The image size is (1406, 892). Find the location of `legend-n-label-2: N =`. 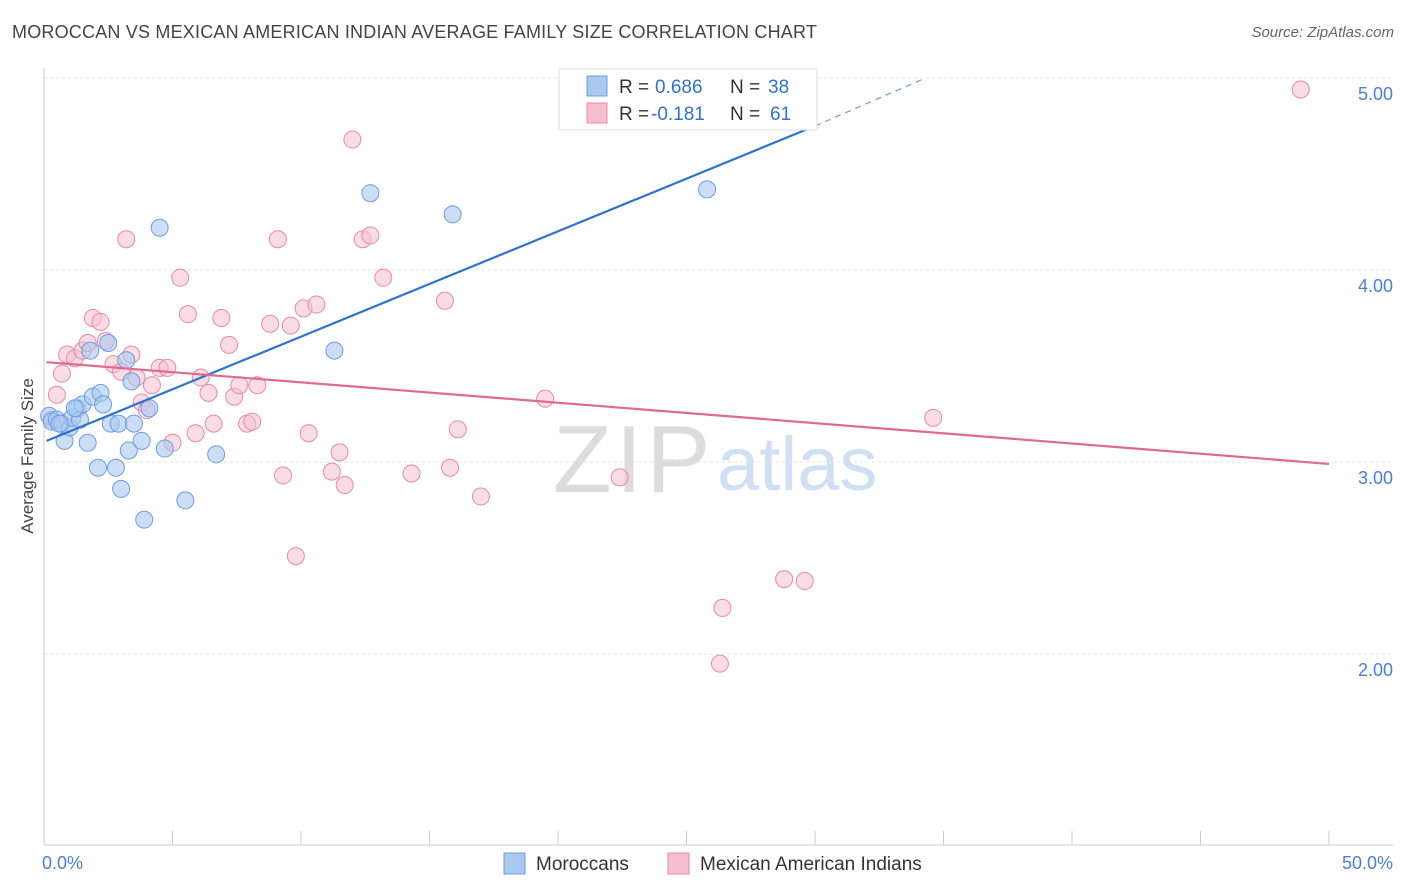

legend-n-label-2: N = is located at coordinates (745, 114).